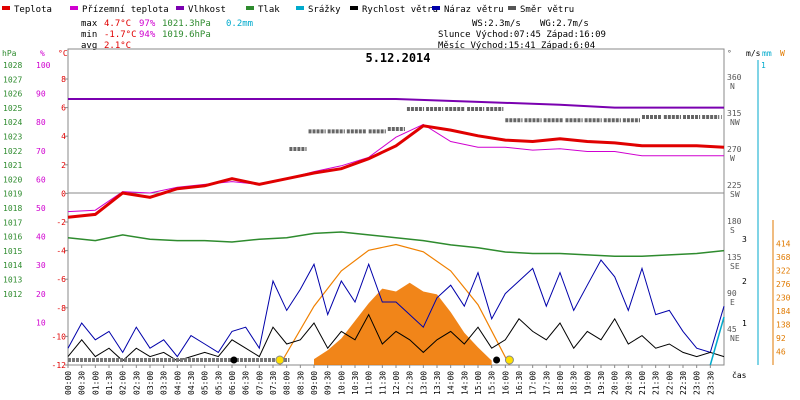 This screenshot has width=800, height=400. What do you see at coordinates (89, 35) in the screenshot?
I see `min-label: min` at bounding box center [89, 35].